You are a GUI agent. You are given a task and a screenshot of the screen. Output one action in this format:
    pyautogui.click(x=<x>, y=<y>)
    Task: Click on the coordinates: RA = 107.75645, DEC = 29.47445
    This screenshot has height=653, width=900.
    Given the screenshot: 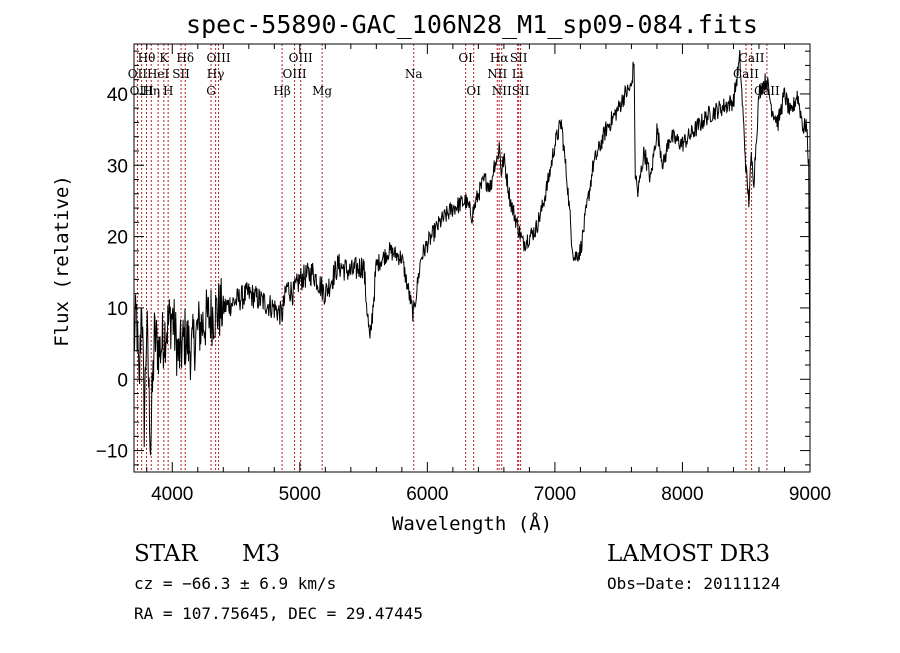 What is the action you would take?
    pyautogui.click(x=278, y=613)
    